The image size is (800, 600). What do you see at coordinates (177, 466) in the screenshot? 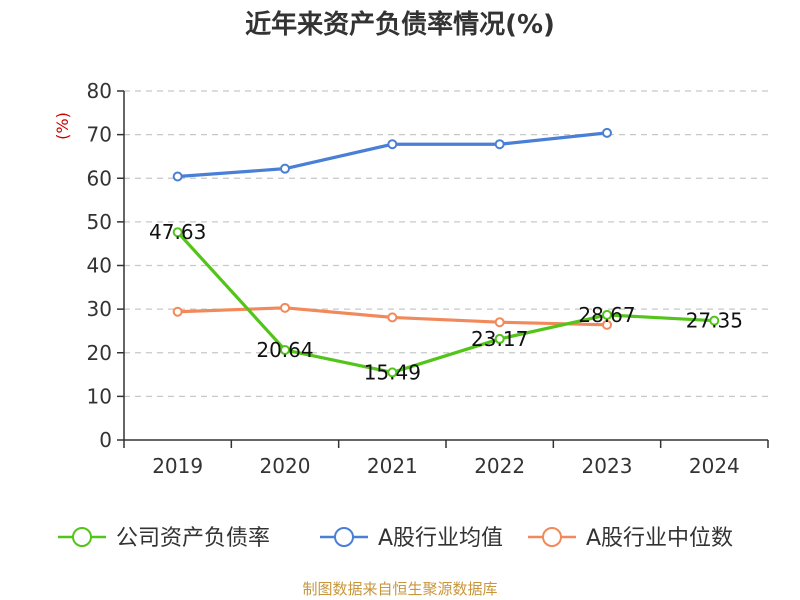
I see `x-tick-label: 2019` at bounding box center [177, 466].